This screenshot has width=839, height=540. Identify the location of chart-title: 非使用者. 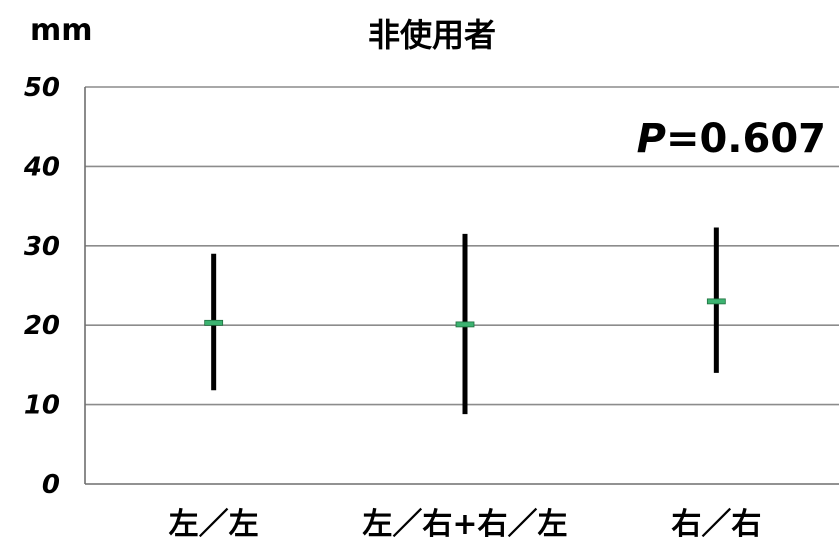
(432, 35).